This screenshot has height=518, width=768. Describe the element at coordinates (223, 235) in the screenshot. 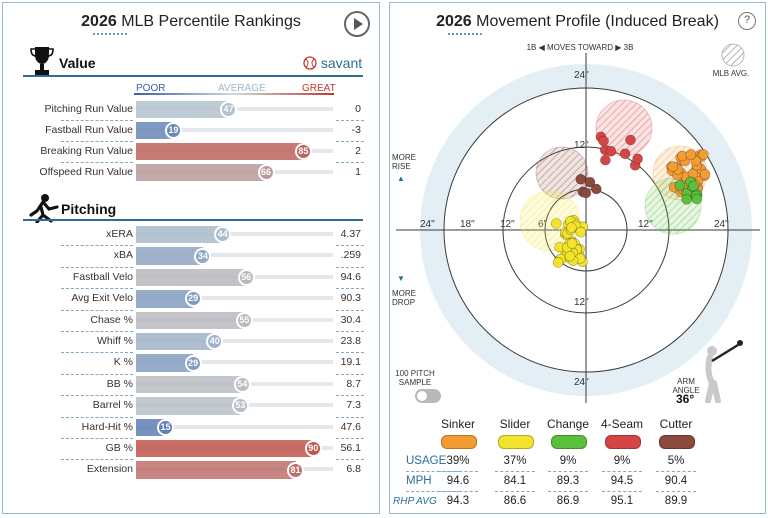

I see `row-percentile-circle: 44` at that location.